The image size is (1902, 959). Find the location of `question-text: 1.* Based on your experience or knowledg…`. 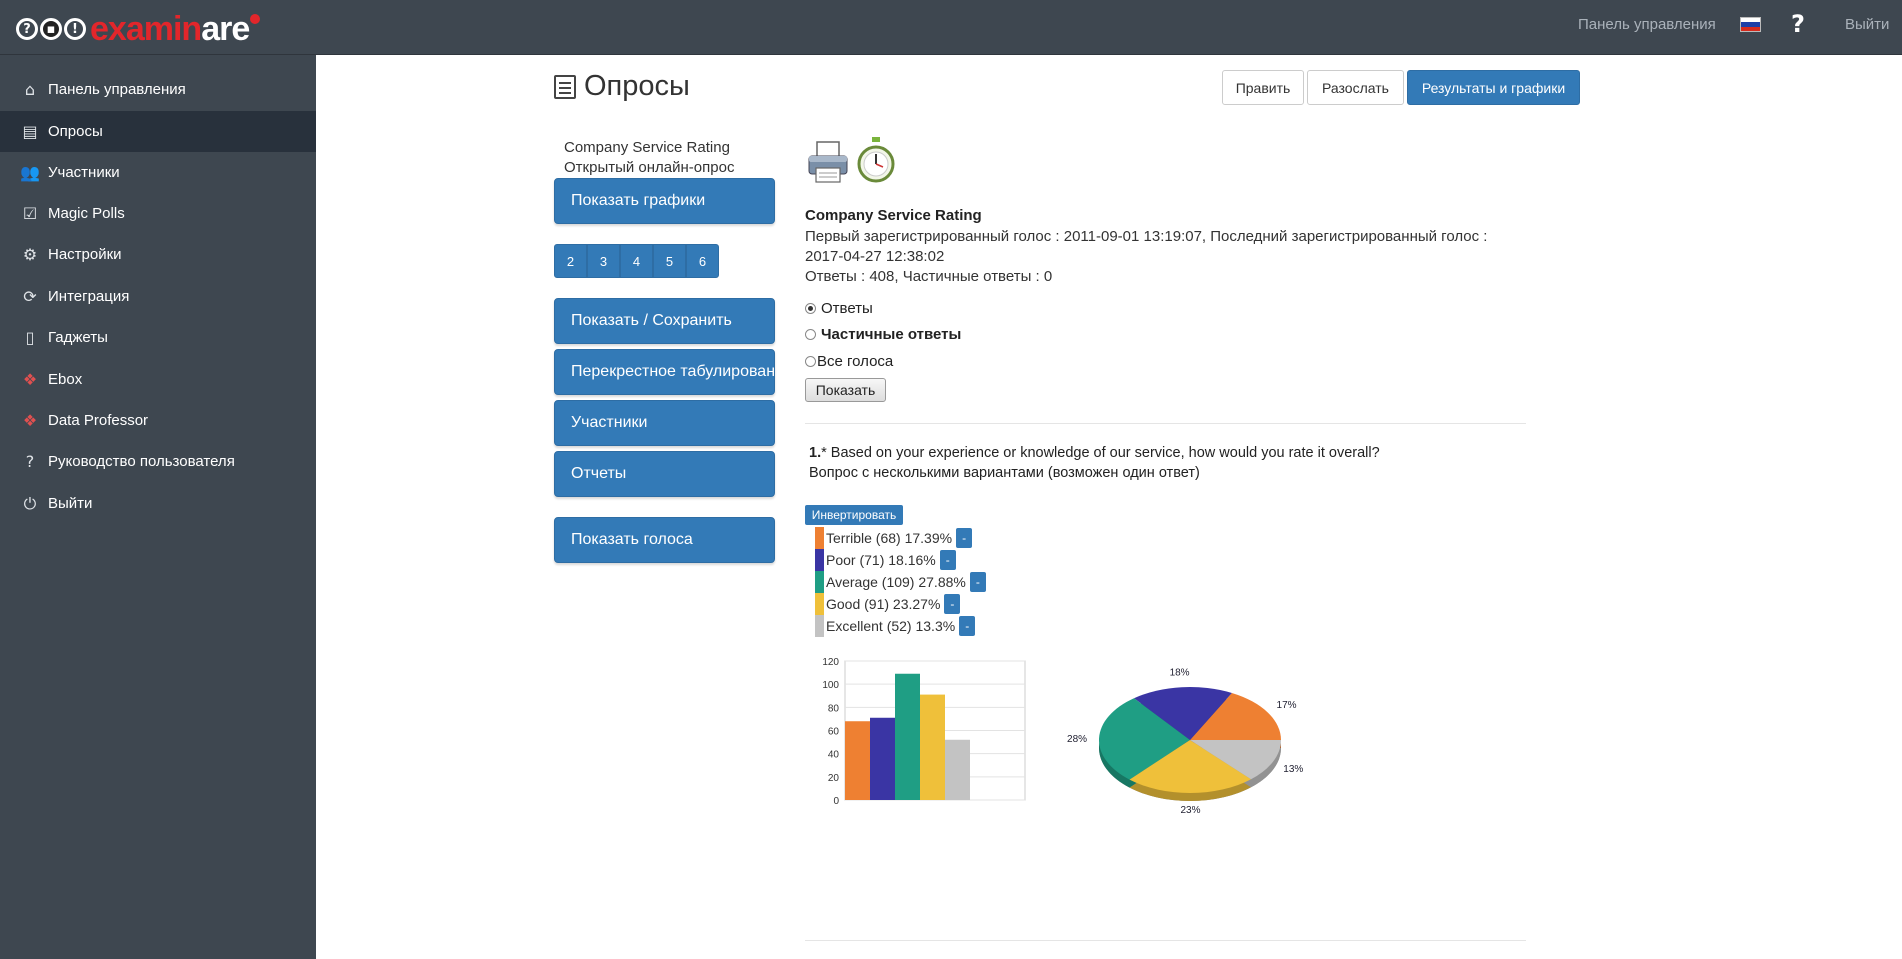

question-text: 1.* Based on your experience or knowledg… is located at coordinates (1094, 453).